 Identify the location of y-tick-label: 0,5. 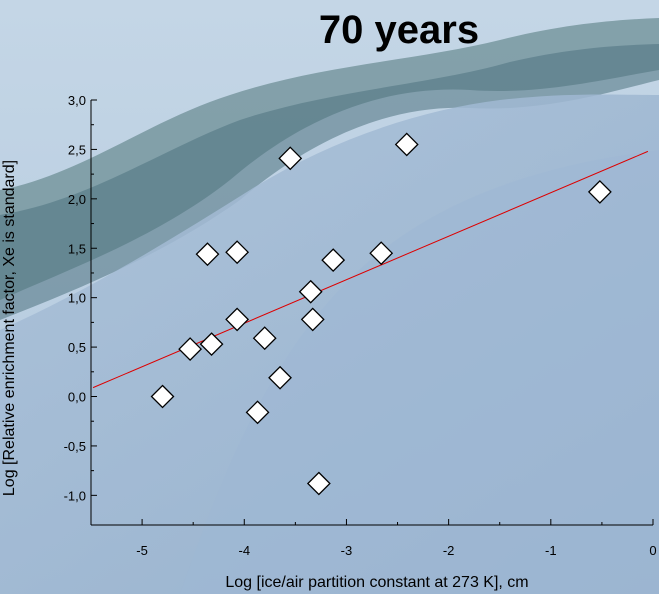
(77, 347).